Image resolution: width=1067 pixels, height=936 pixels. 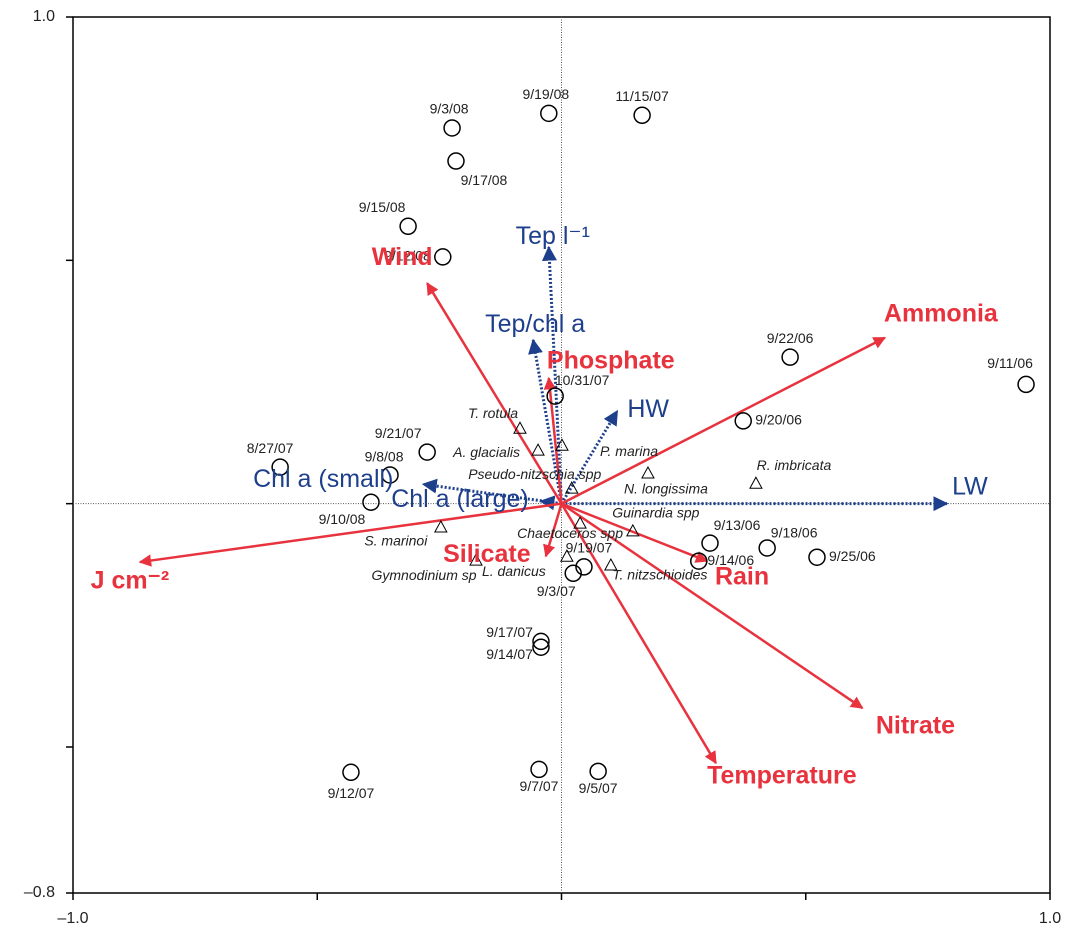 What do you see at coordinates (407, 256) in the screenshot?
I see `site-label: 9/12/08` at bounding box center [407, 256].